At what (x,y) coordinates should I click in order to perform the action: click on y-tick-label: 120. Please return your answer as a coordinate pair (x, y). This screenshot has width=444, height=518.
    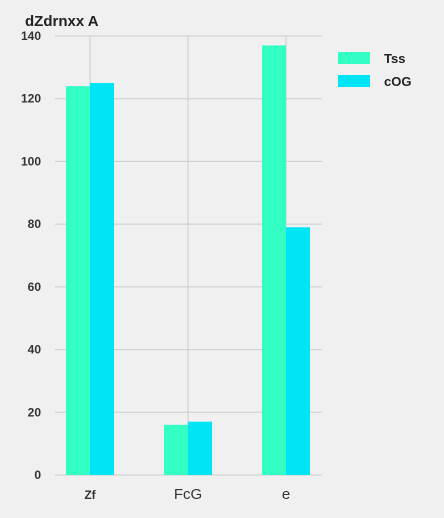
    Looking at the image, I should click on (31, 99).